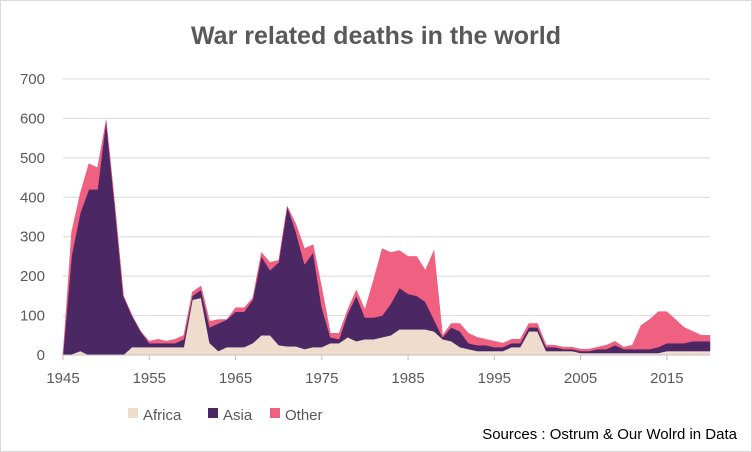 The image size is (752, 452). I want to click on x-tick-label: 1955, so click(149, 378).